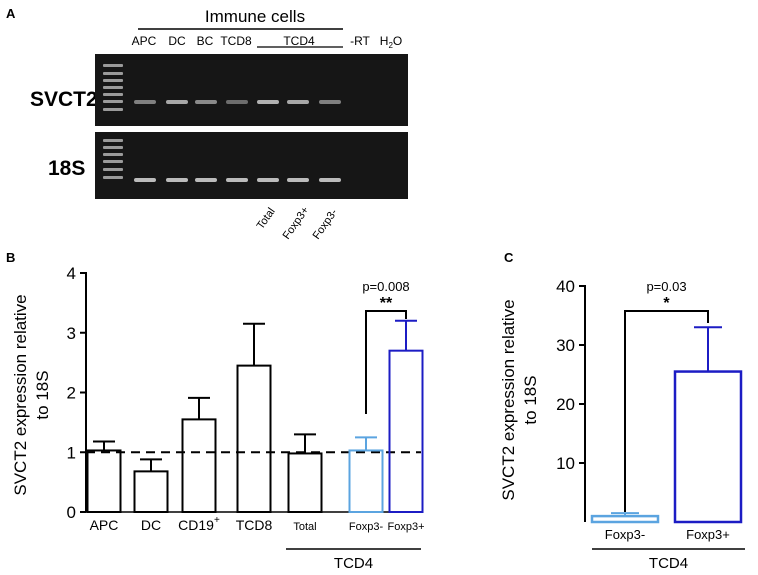  I want to click on y-tick-label: 20, so click(565, 404).